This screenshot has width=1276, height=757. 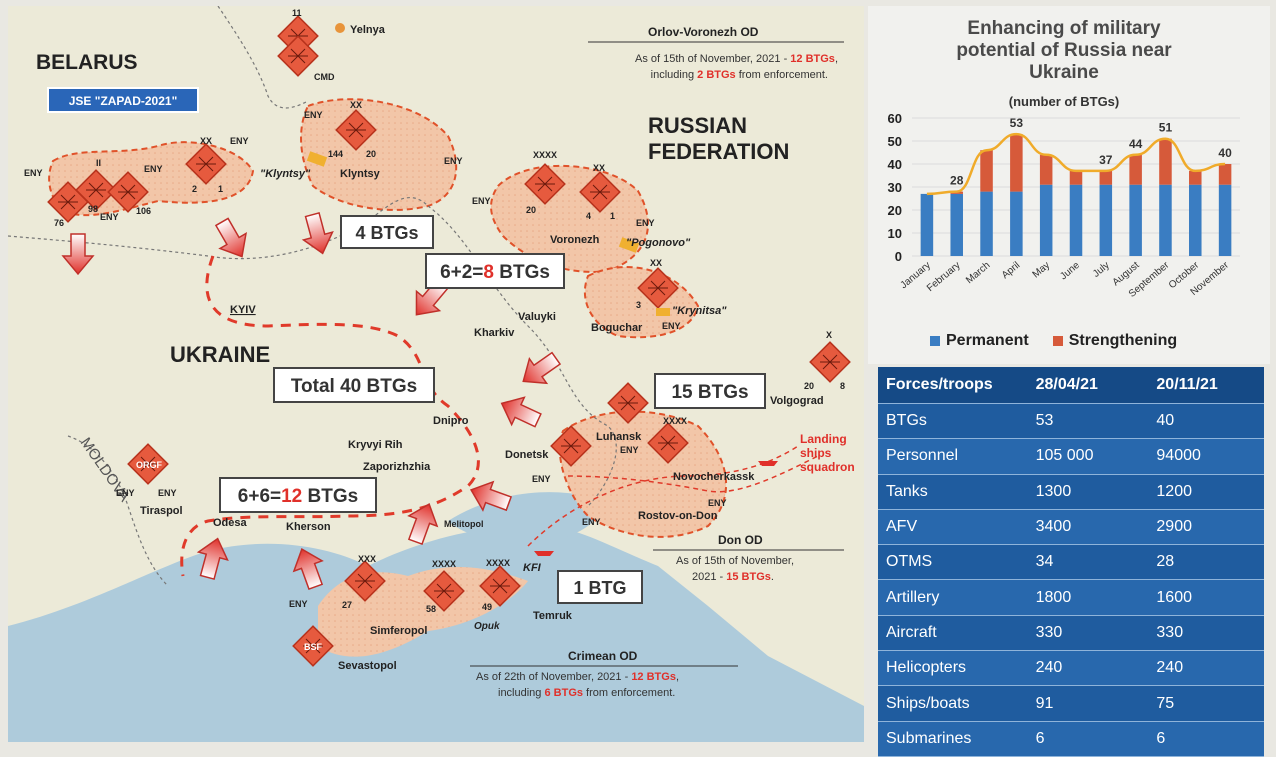 What do you see at coordinates (710, 391) in the screenshot?
I see `btg-box-15: 15 BTGs` at bounding box center [710, 391].